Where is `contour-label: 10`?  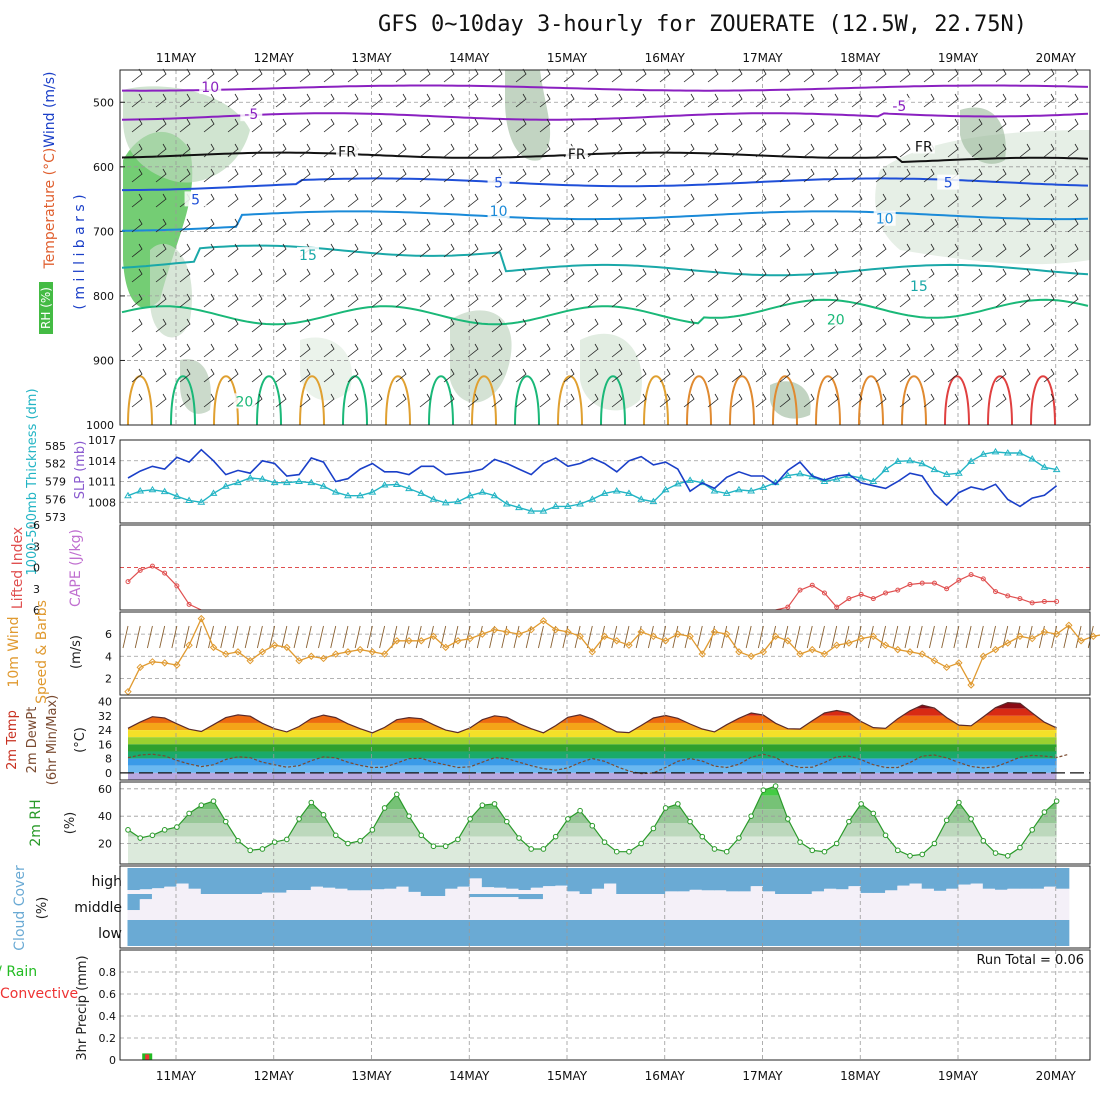 contour-label: 10 is located at coordinates (499, 212).